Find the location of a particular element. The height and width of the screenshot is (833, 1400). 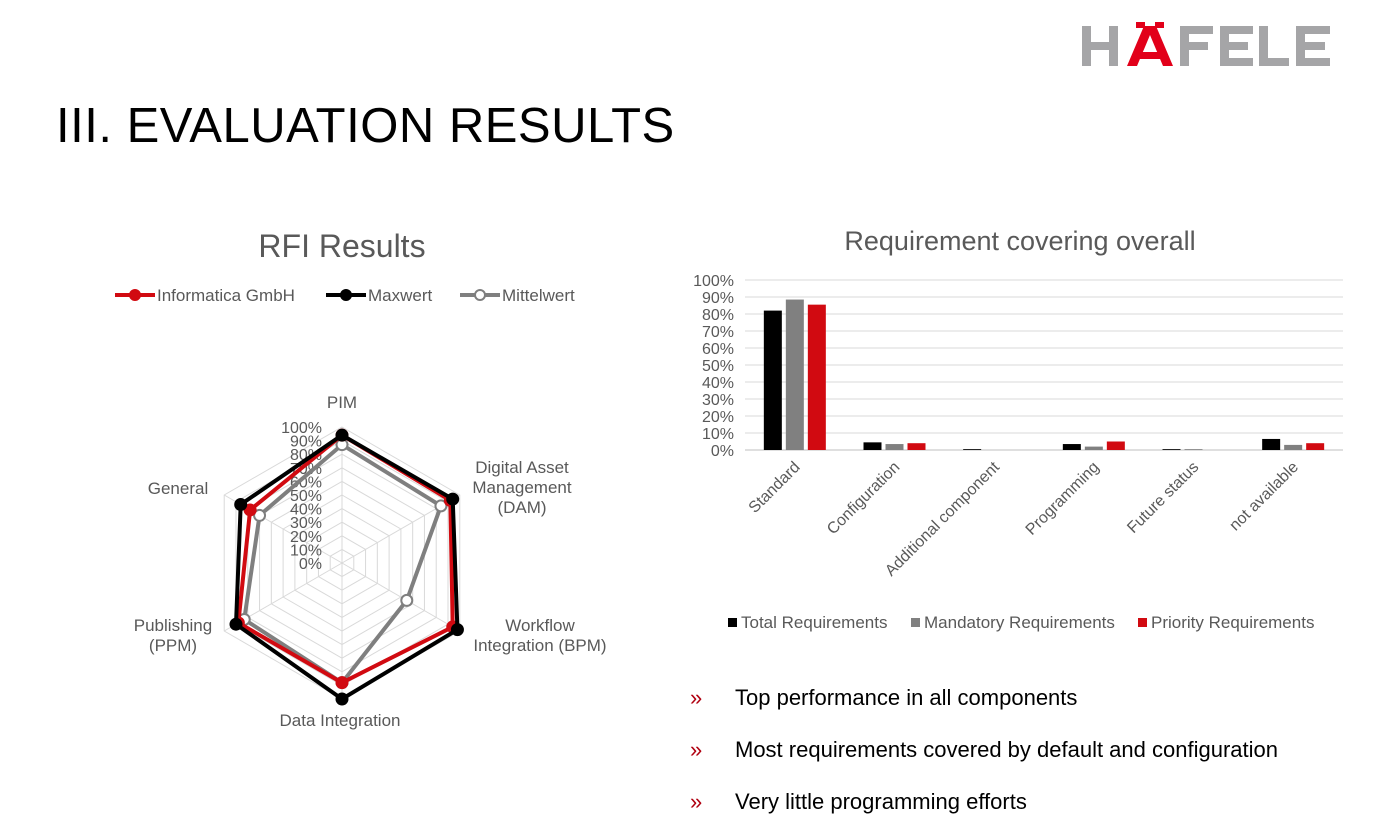

radar-tick-label: 0% is located at coordinates (310, 564).